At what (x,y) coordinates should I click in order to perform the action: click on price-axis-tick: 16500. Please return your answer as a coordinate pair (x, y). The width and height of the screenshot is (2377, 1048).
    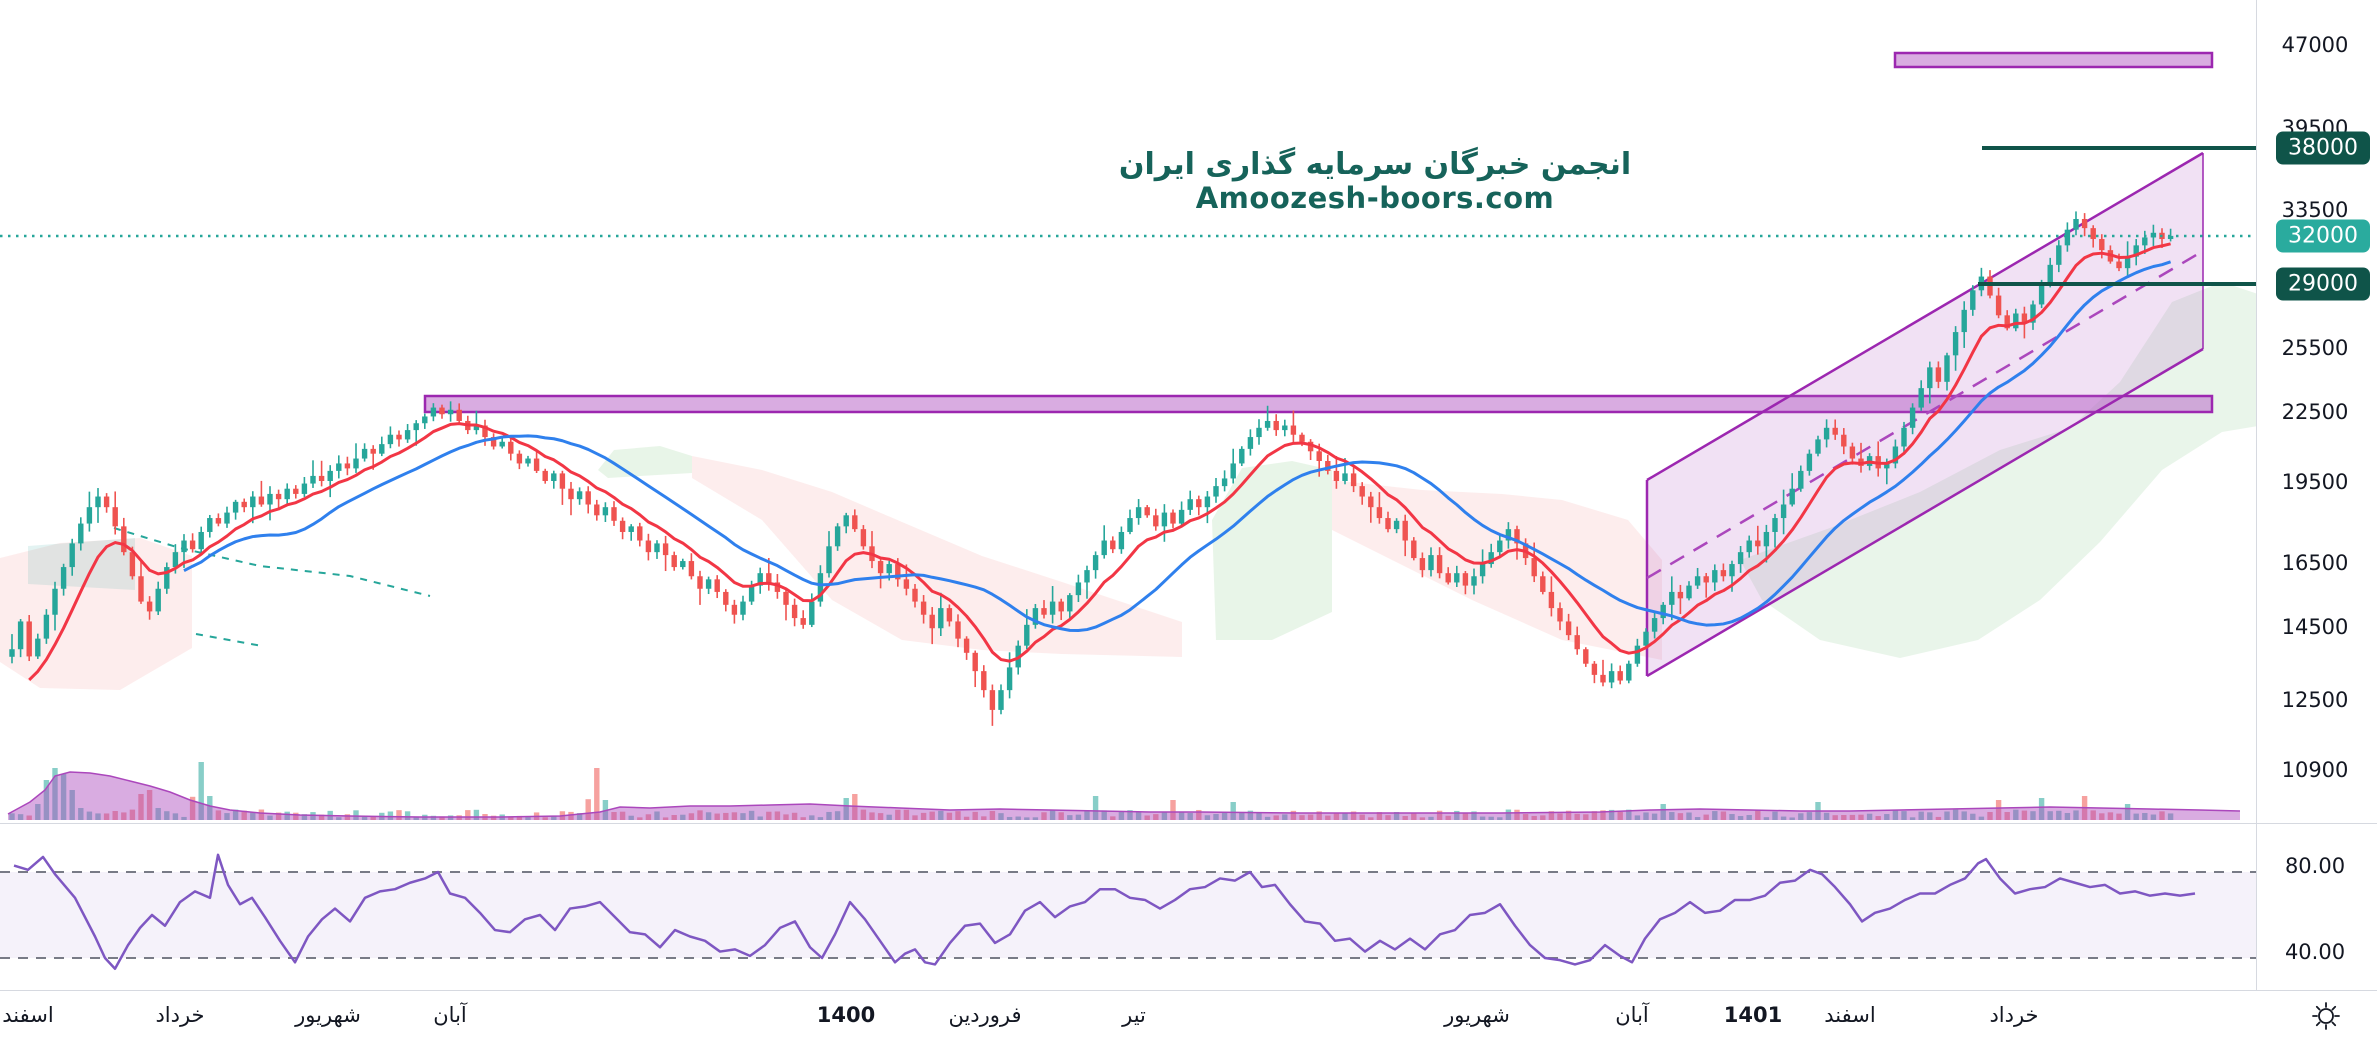
    Looking at the image, I should click on (2315, 563).